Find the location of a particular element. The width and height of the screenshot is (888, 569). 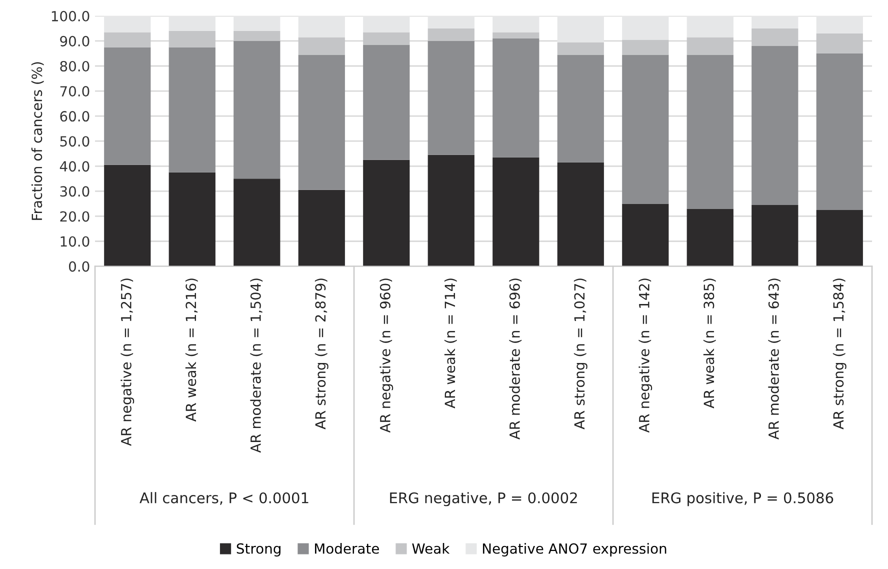

x-tick-label: AR negative (n = 1,257) is located at coordinates (127, 362).